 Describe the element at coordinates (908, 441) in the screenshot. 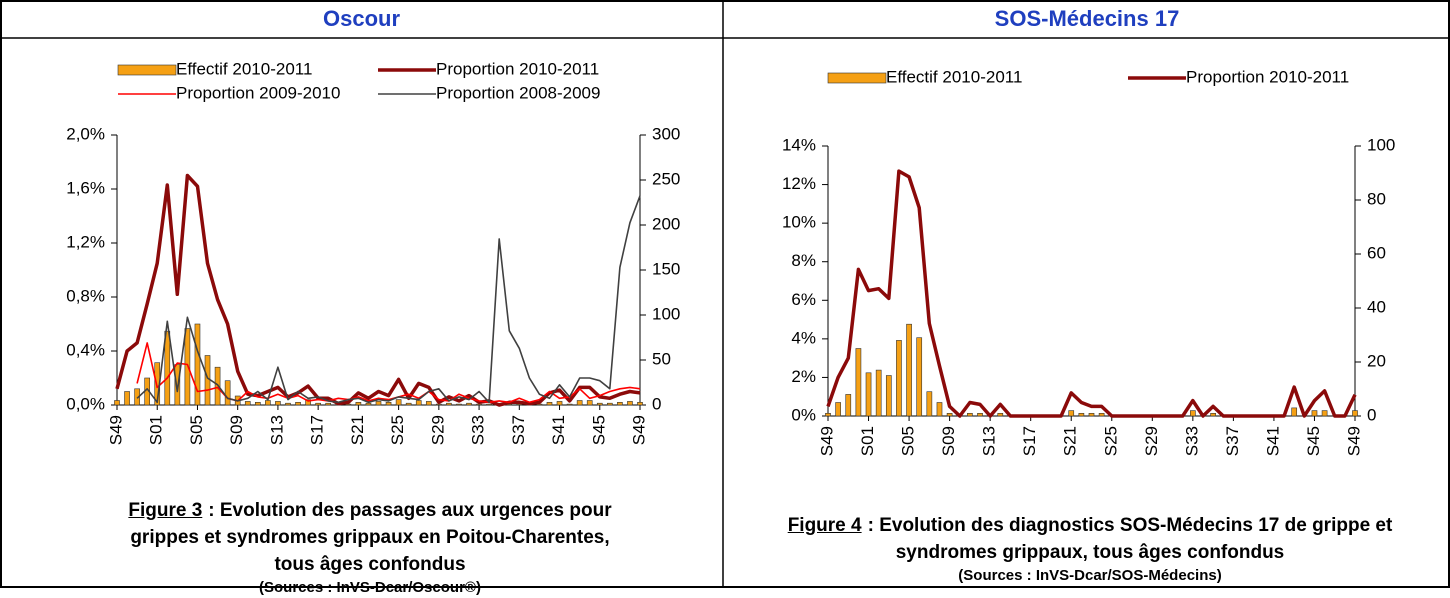

I see `x-tick-label: S05` at that location.